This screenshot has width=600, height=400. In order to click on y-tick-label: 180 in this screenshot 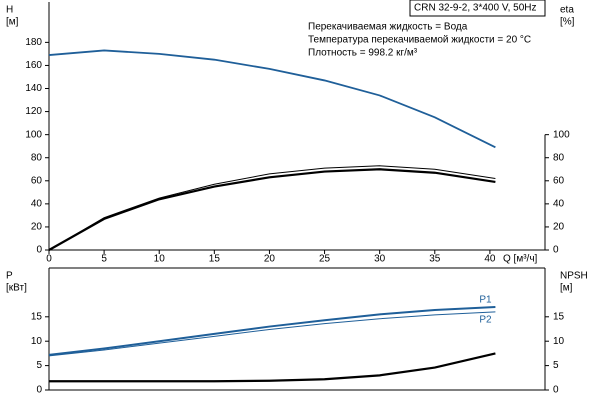, I will do `click(33, 42)`.